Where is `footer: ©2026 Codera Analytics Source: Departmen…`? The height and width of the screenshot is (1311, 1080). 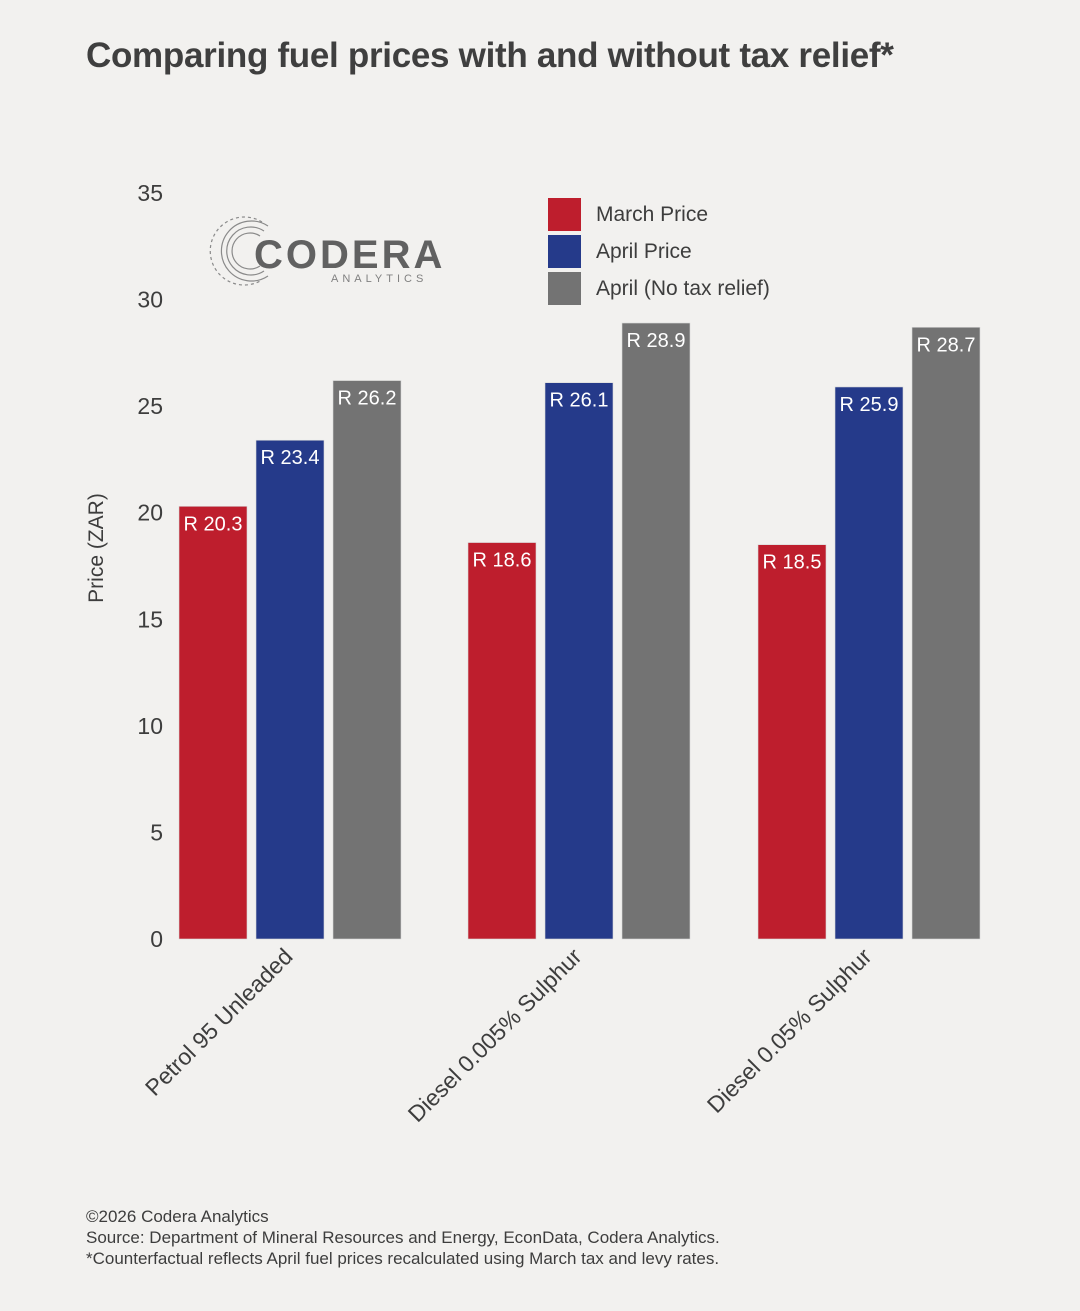 footer: ©2026 Codera Analytics Source: Departmen… is located at coordinates (403, 1237).